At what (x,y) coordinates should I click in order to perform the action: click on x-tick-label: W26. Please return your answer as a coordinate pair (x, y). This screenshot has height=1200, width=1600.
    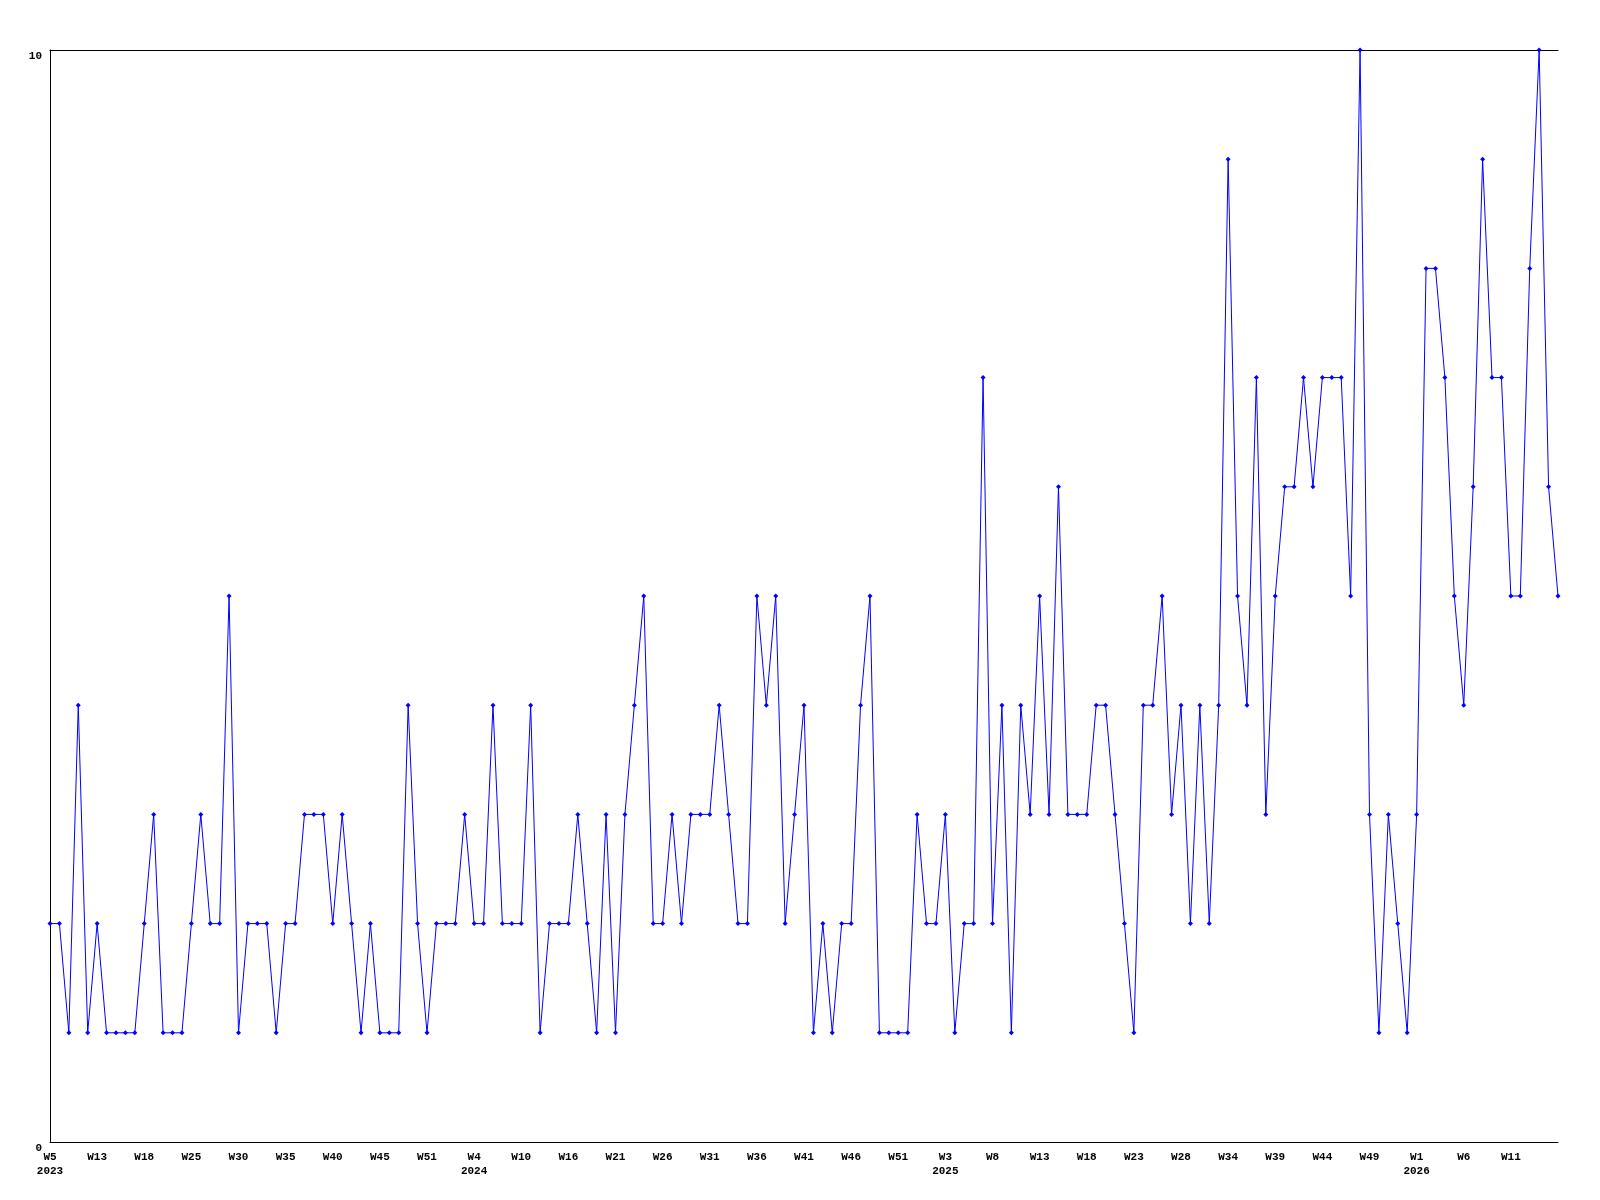
    Looking at the image, I should click on (662, 1157).